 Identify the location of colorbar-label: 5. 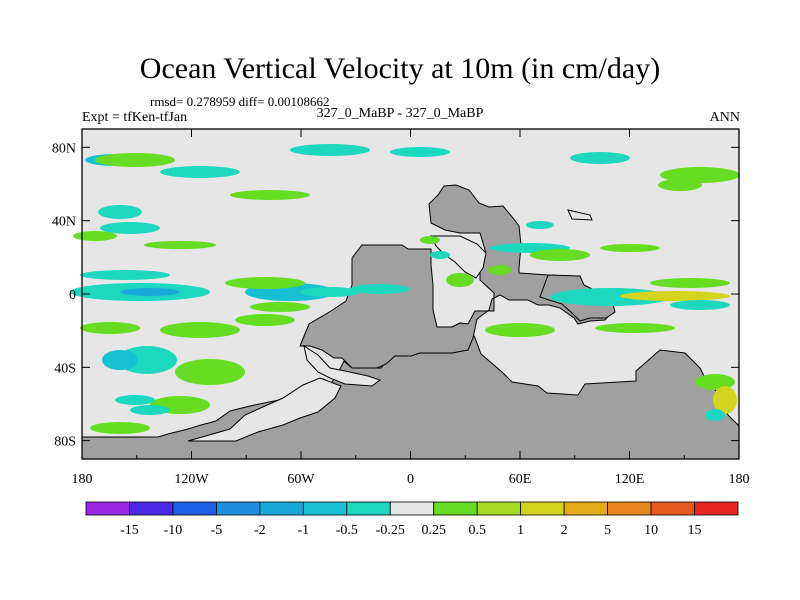
(607, 530).